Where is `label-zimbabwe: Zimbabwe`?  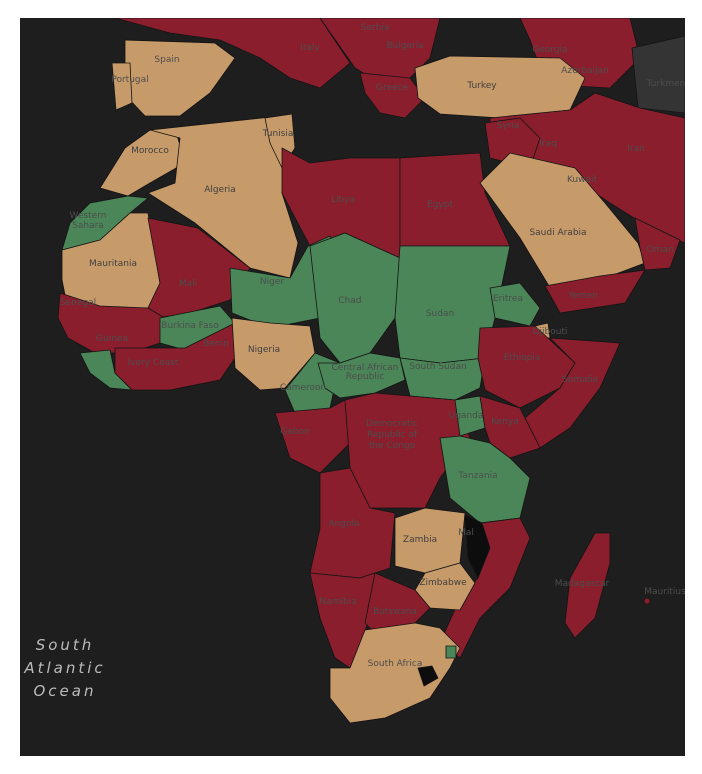 label-zimbabwe: Zimbabwe is located at coordinates (443, 583).